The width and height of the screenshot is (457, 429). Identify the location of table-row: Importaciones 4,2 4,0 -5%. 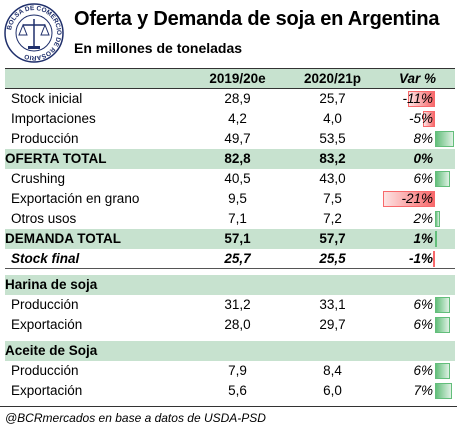
(230, 119).